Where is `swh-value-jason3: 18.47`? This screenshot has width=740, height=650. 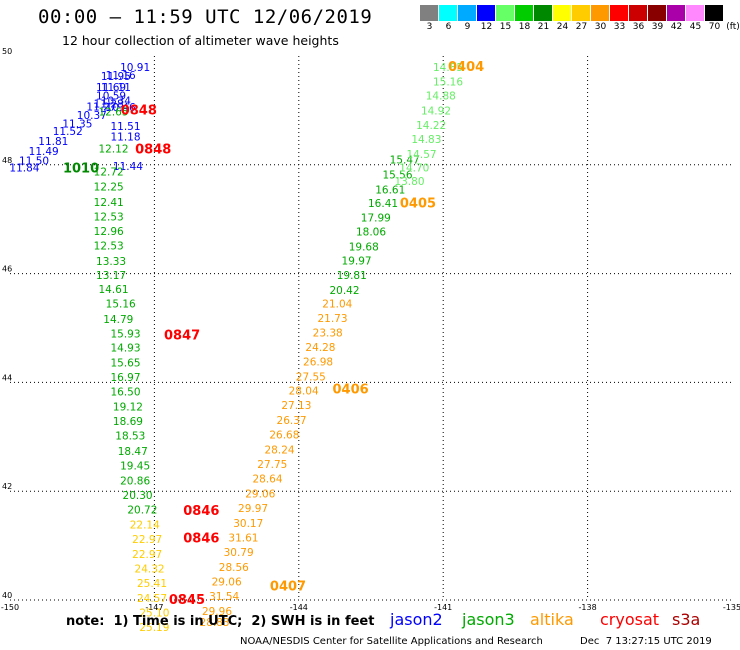
swh-value-jason3: 18.47 is located at coordinates (133, 452).